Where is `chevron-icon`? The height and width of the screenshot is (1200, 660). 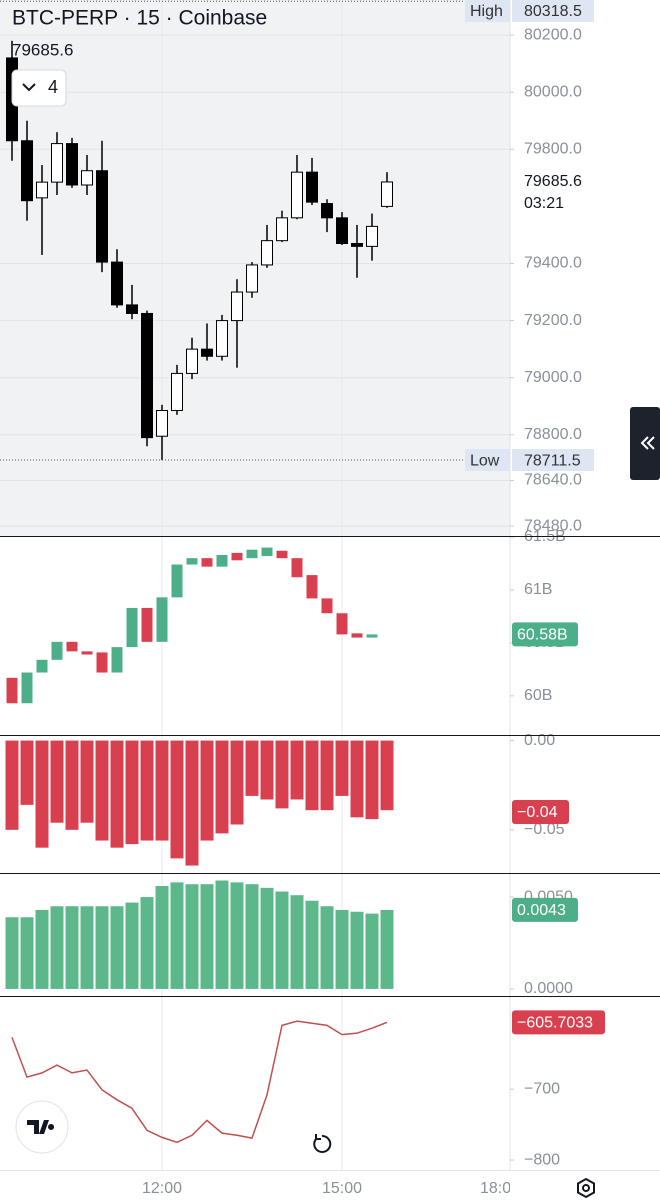
chevron-icon is located at coordinates (29, 87).